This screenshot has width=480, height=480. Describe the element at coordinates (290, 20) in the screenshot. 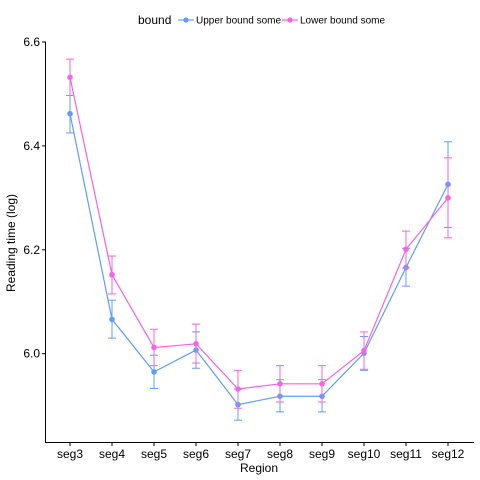

I see `legend-key-dot-lower-bound-some` at that location.